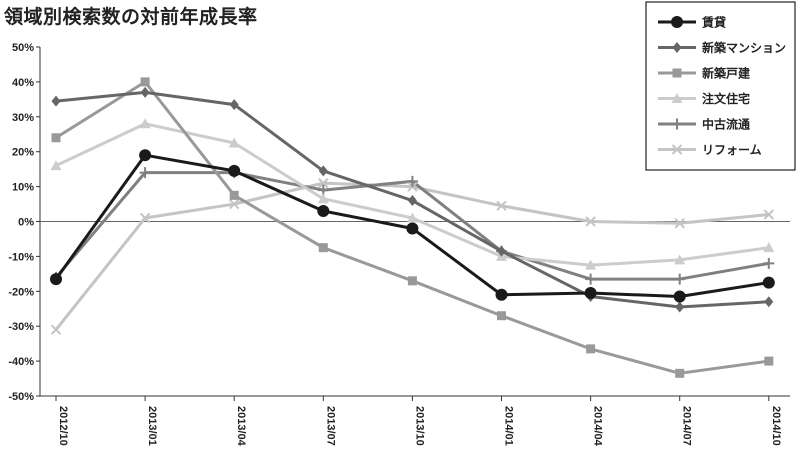 The width and height of the screenshot is (800, 471). I want to click on x-tick-label: 2014/04, so click(598, 426).